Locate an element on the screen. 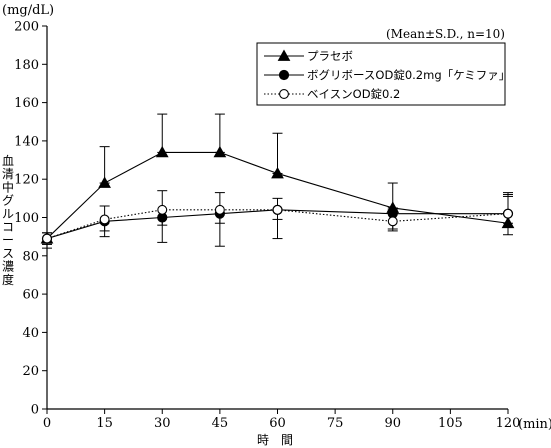  legend-label: ボグリボースOD錠0.2mg「ケミファ」 is located at coordinates (408, 75).